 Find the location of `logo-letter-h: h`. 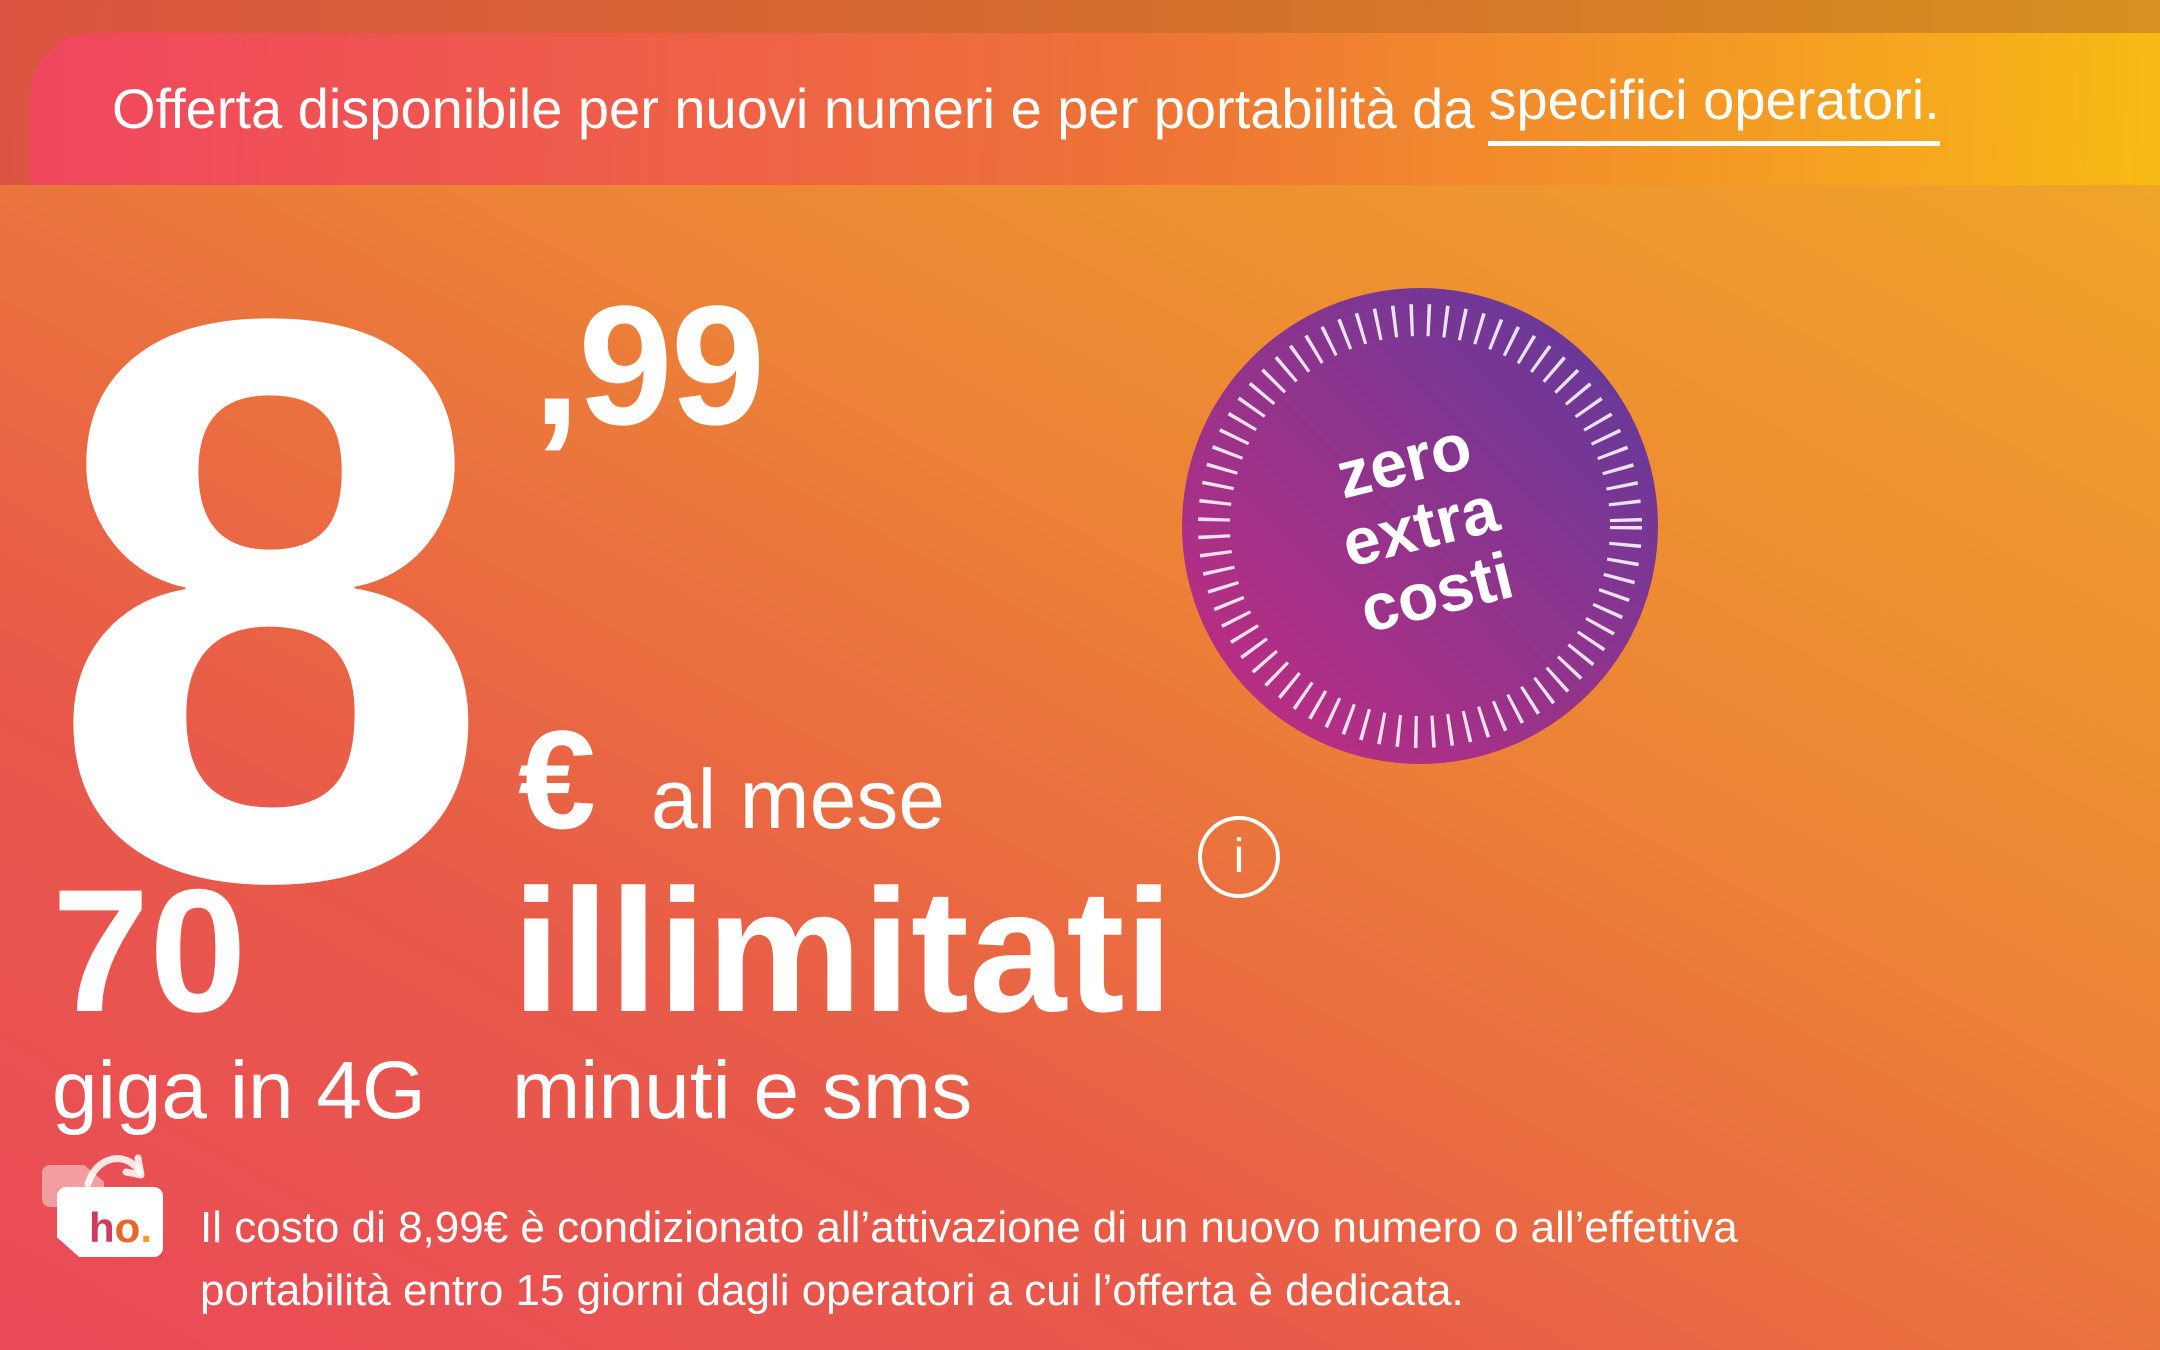

logo-letter-h: h is located at coordinates (102, 1227).